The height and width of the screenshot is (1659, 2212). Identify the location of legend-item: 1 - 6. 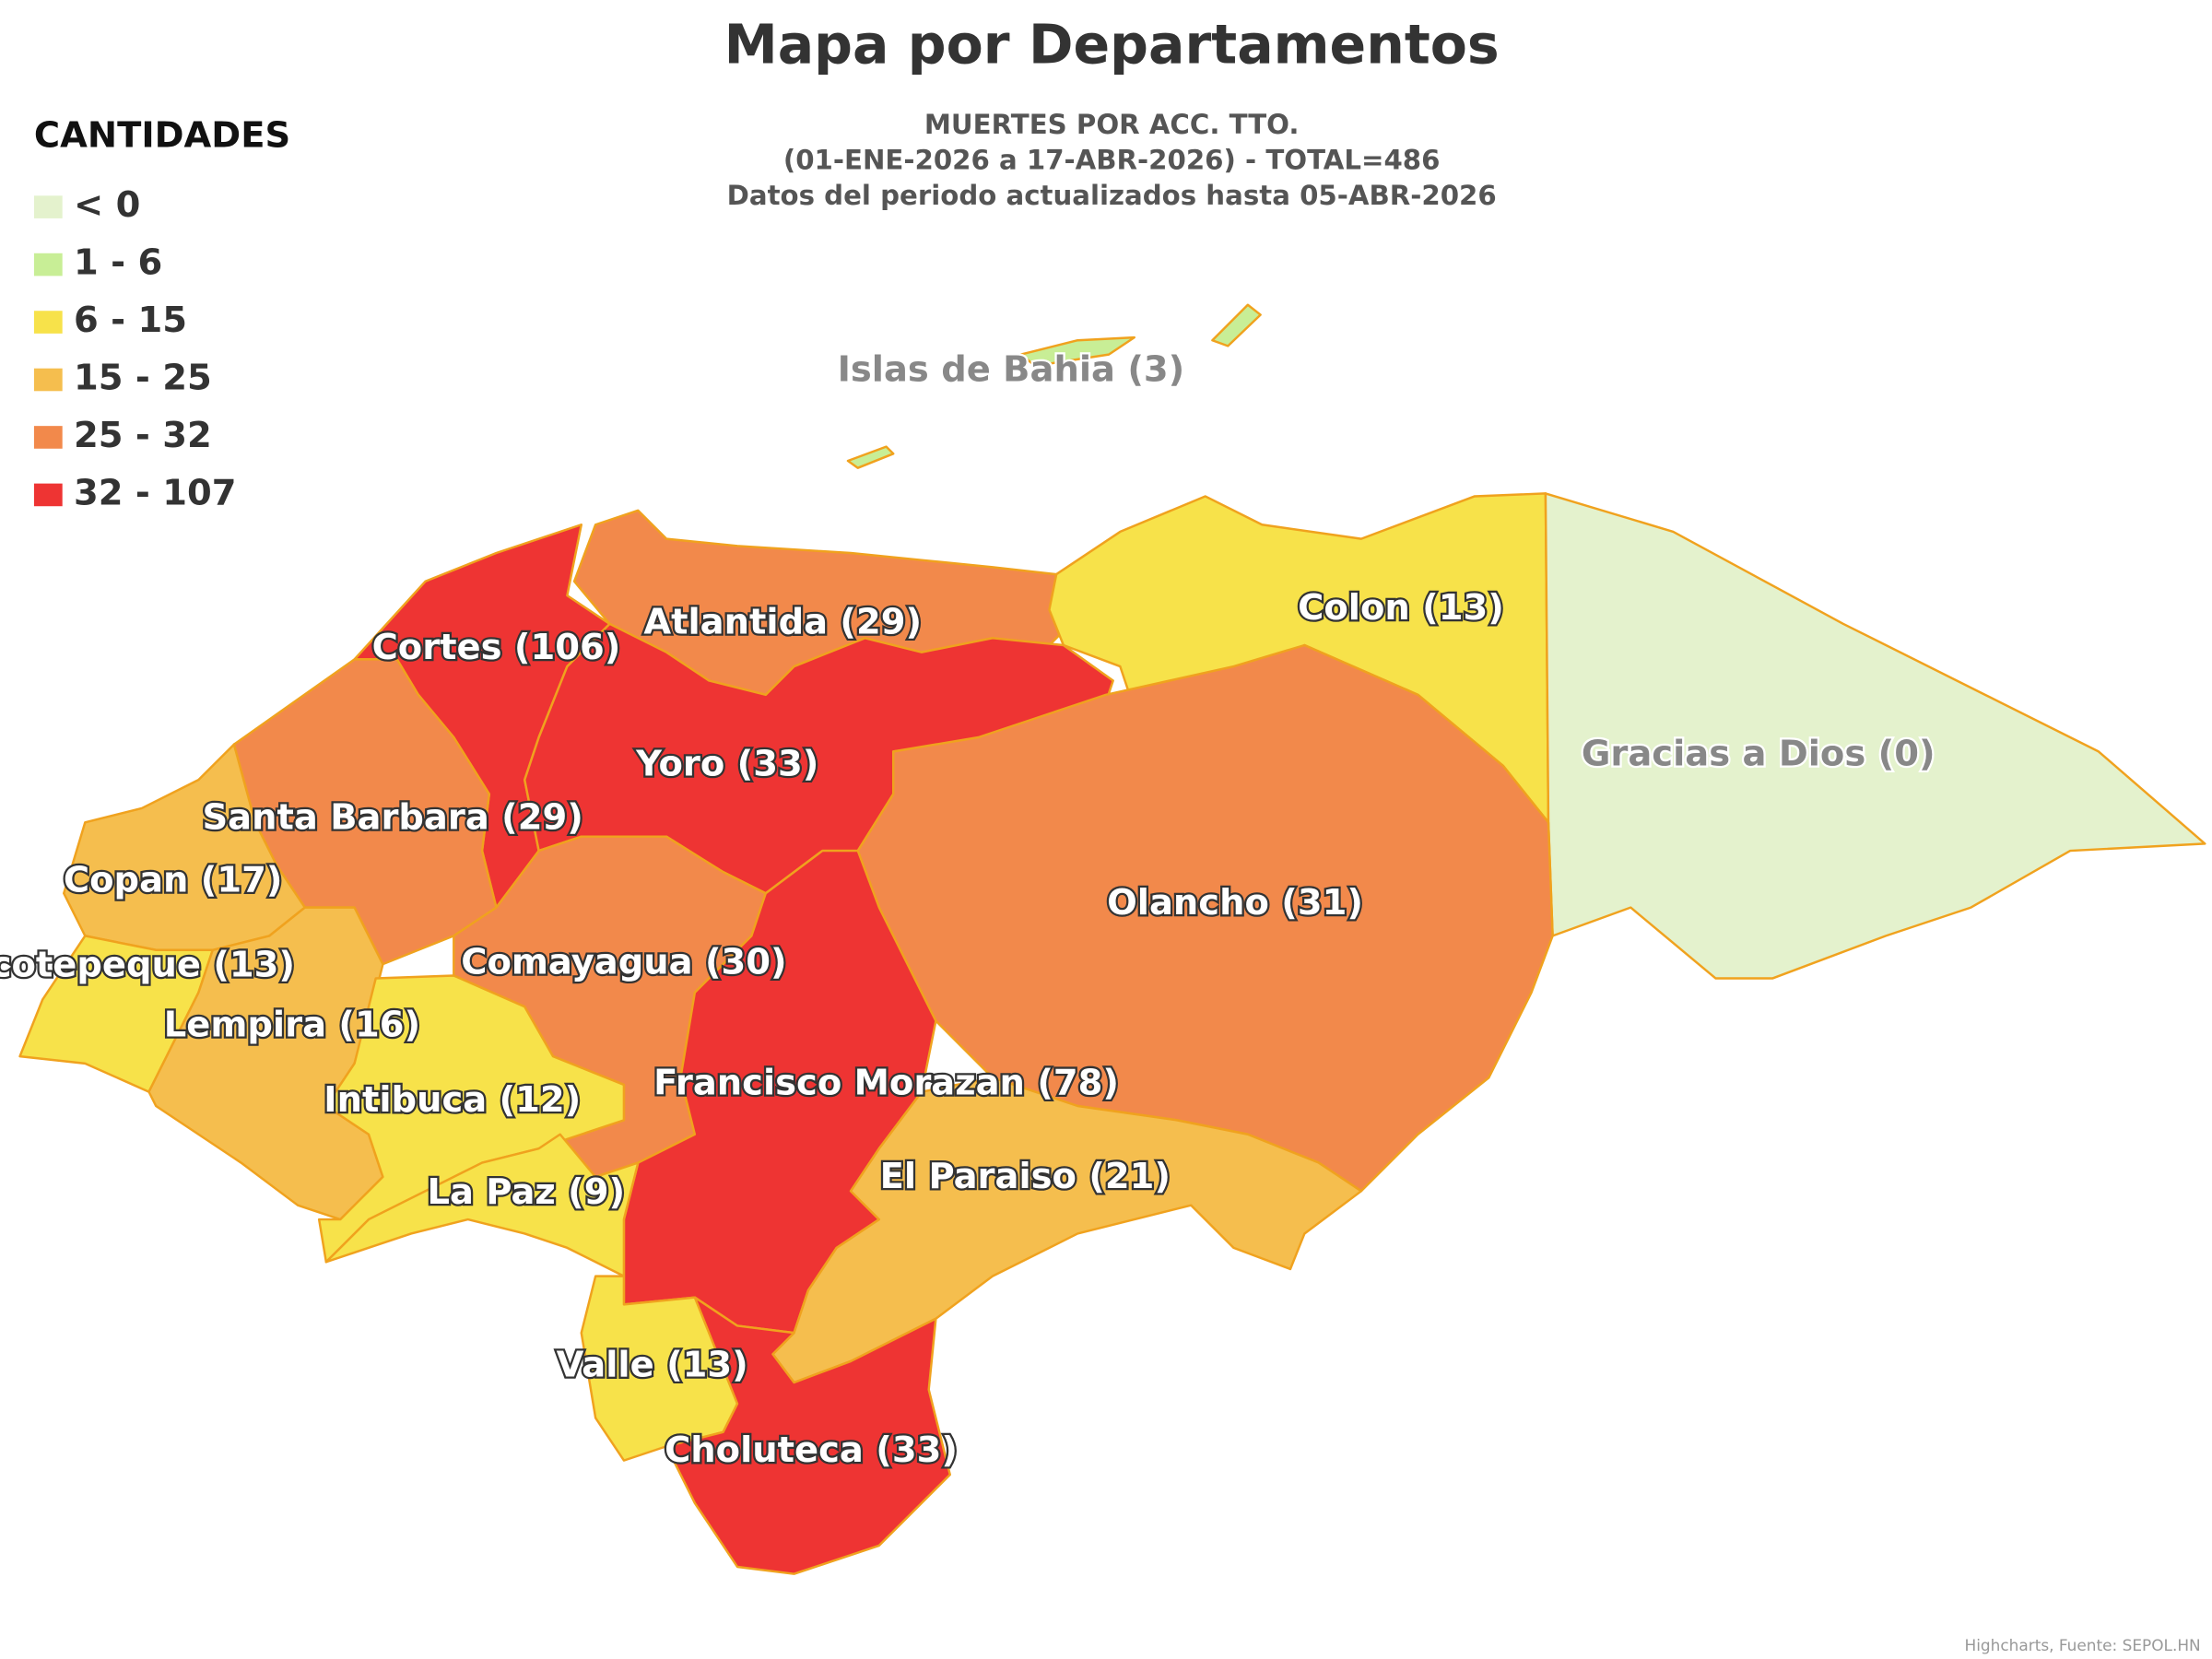
(97, 263).